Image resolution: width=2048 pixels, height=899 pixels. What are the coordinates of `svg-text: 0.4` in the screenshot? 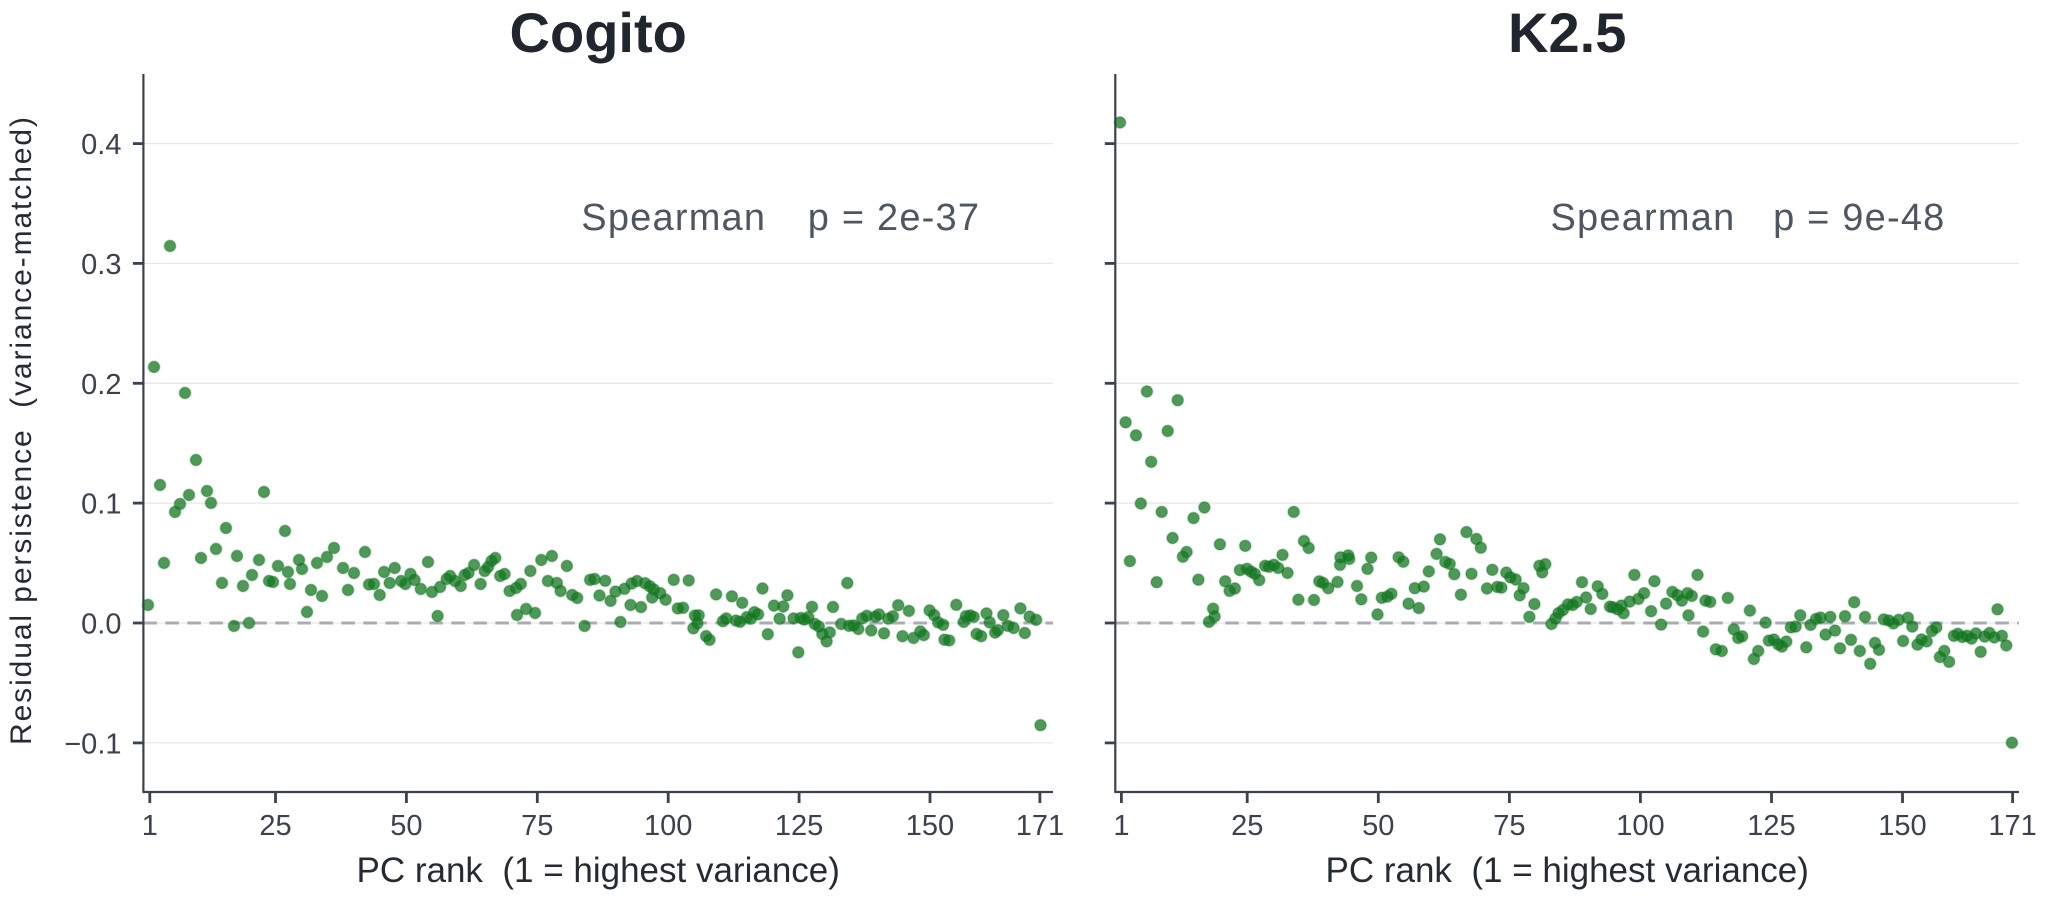 It's located at (101, 145).